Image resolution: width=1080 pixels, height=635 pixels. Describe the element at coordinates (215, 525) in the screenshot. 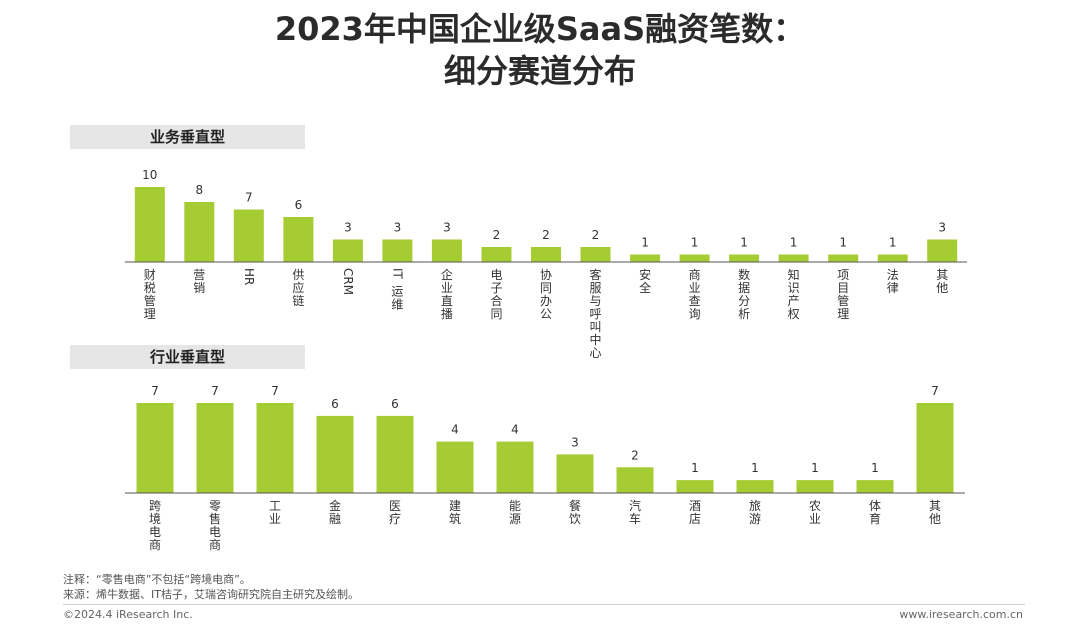

I see `category-label: 零售电商` at that location.